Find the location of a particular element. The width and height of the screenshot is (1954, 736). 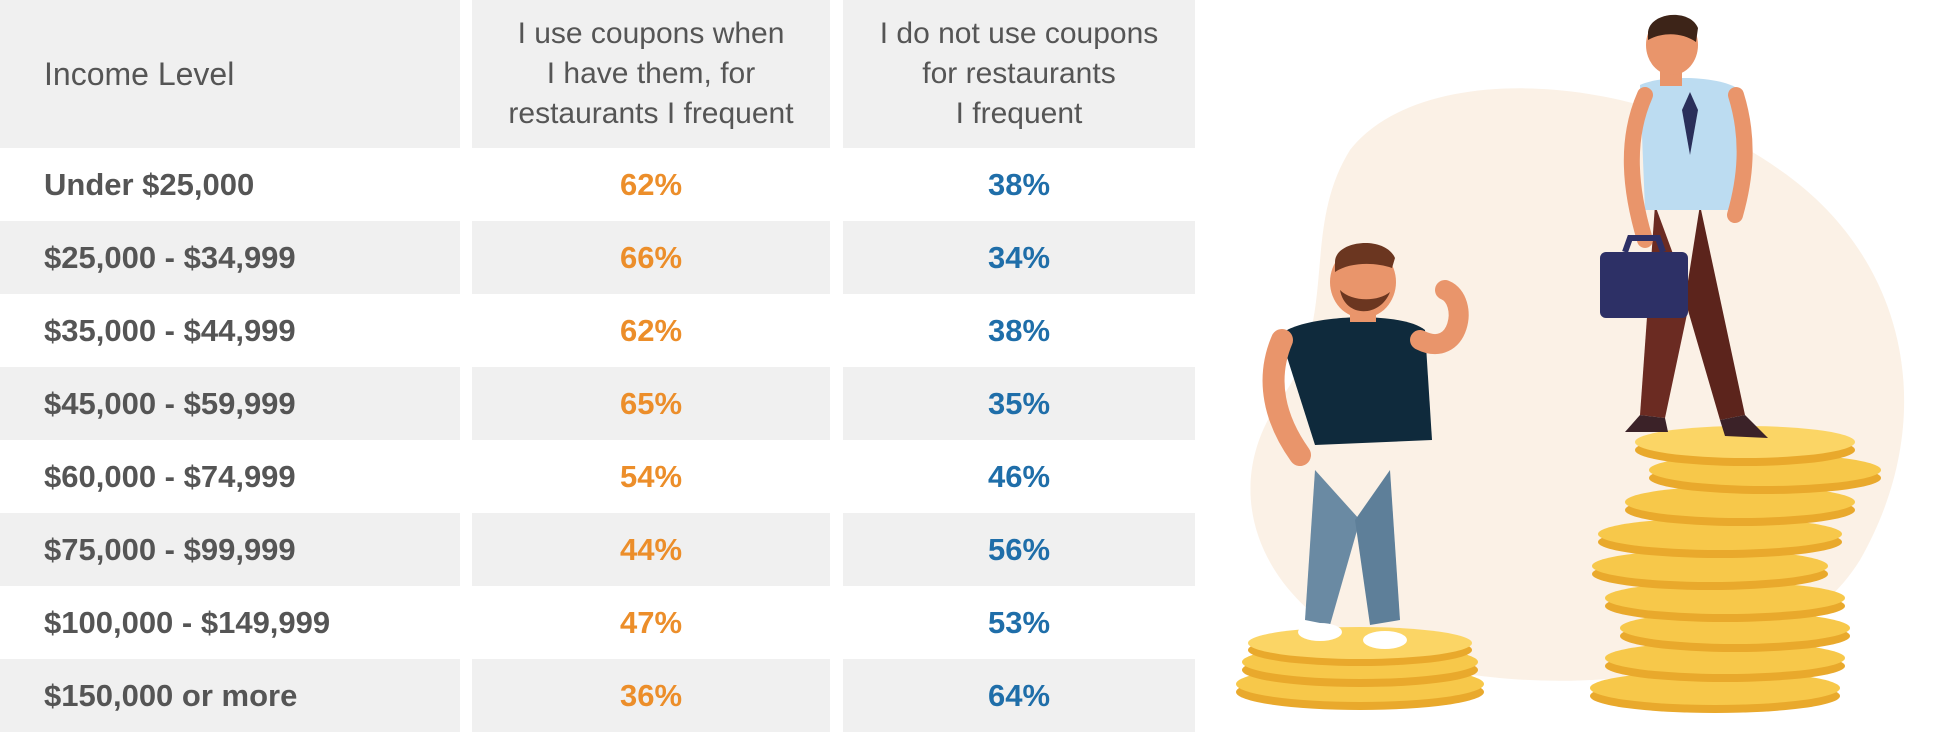

income-level-value: $150,000 or more is located at coordinates (171, 695).